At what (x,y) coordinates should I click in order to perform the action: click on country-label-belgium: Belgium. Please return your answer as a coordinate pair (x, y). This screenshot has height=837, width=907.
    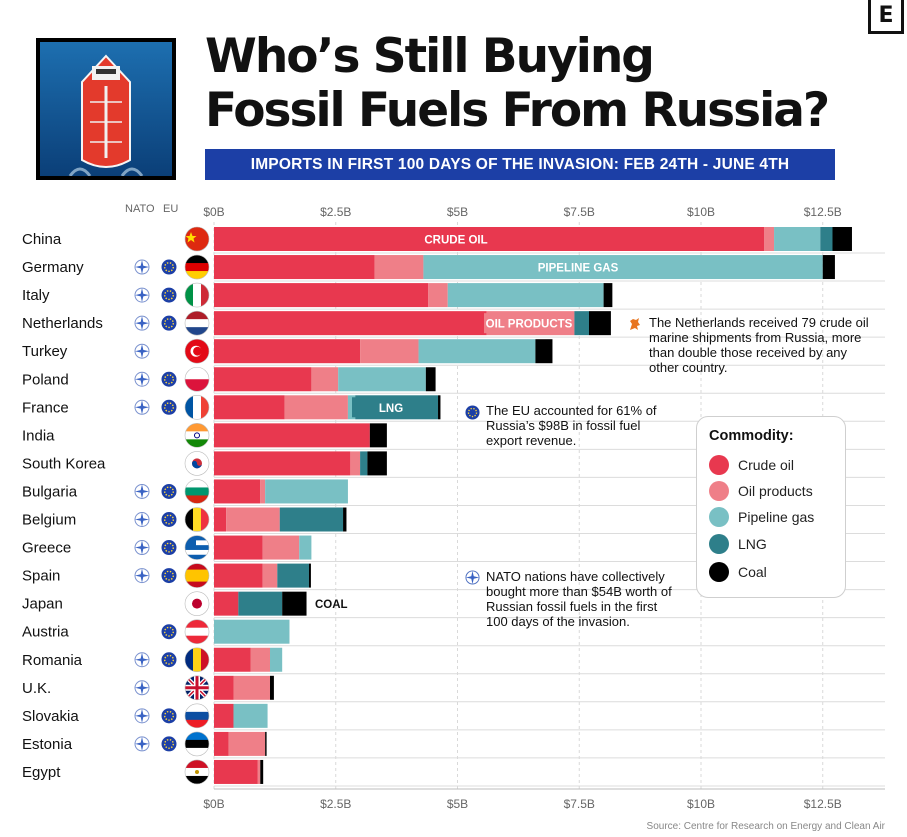
    Looking at the image, I should click on (49, 520).